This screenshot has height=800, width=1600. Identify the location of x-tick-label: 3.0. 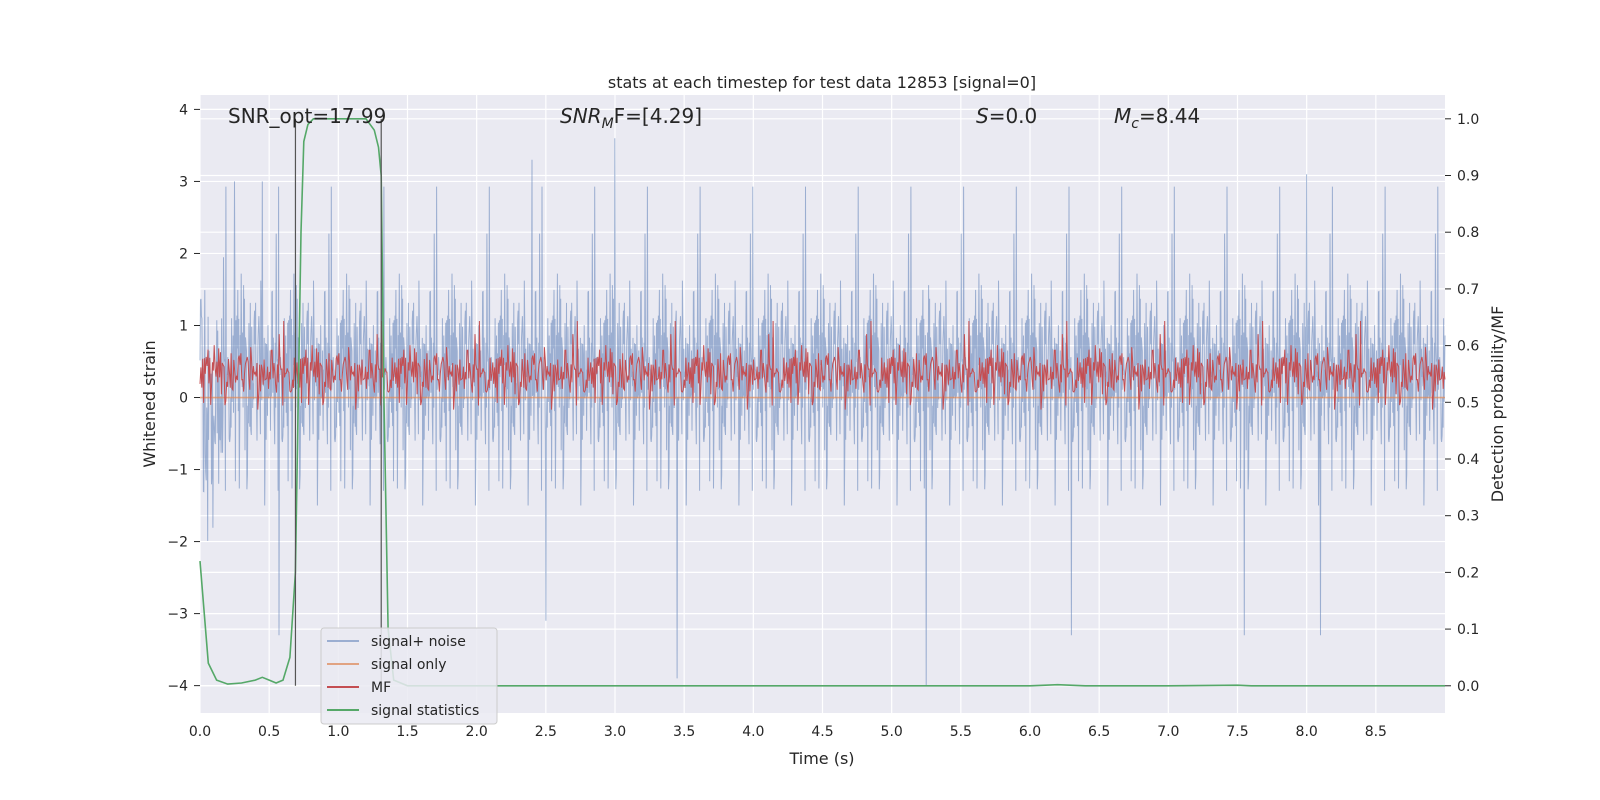
(615, 732).